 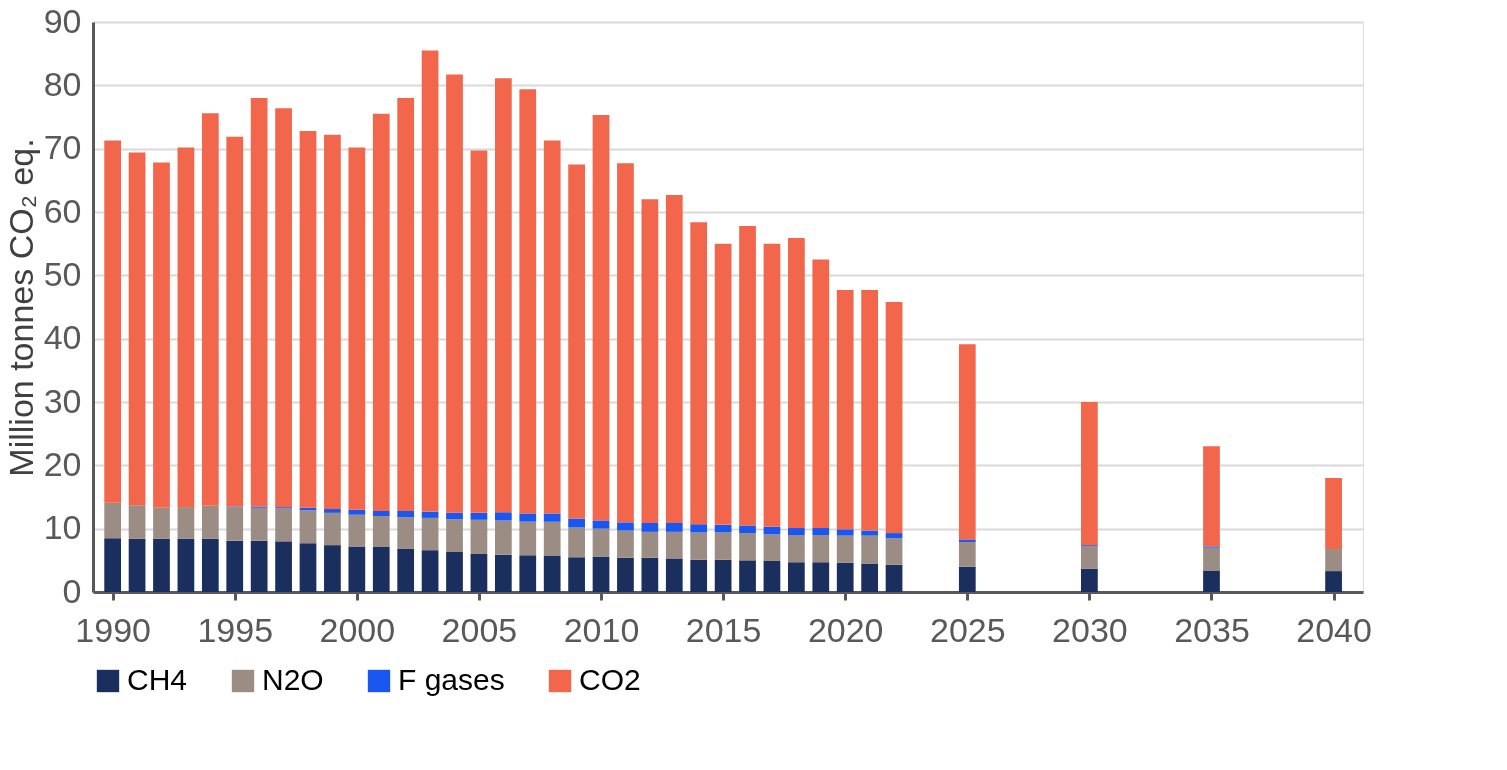 What do you see at coordinates (62, 337) in the screenshot?
I see `y-tick-label: 40` at bounding box center [62, 337].